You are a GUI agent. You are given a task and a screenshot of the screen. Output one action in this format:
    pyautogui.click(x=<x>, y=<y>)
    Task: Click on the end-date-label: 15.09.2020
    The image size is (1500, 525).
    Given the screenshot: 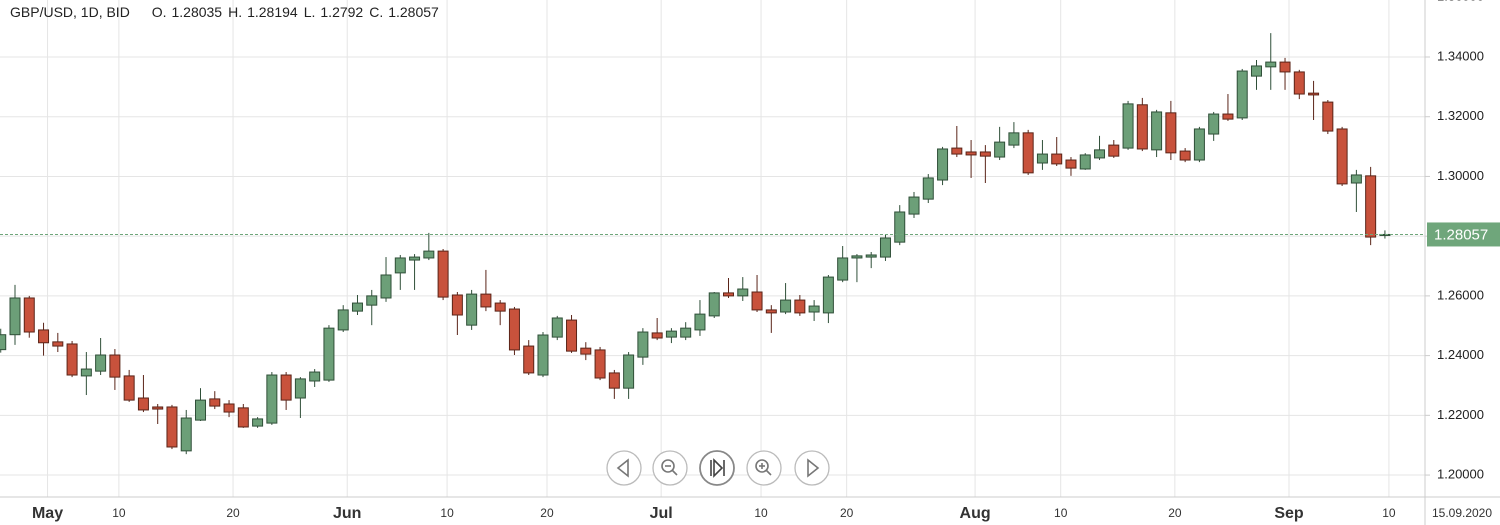 What is the action you would take?
    pyautogui.click(x=1462, y=513)
    